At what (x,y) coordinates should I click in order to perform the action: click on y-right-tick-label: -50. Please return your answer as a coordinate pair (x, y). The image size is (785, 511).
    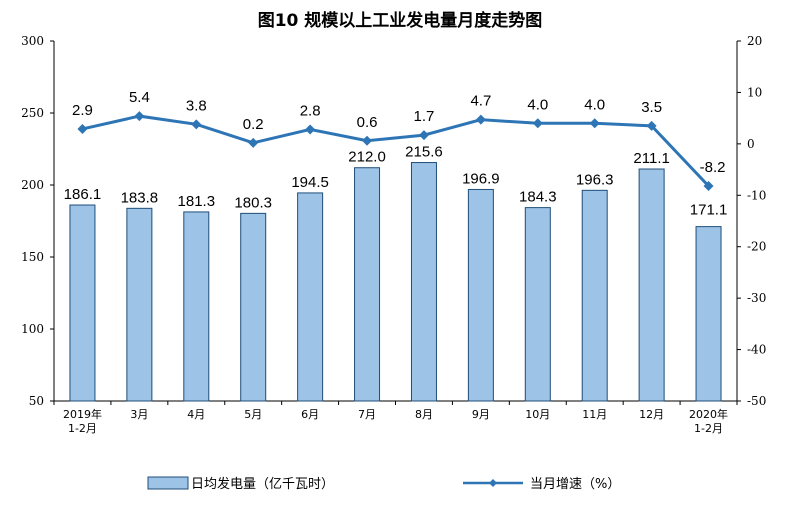
    Looking at the image, I should click on (756, 401).